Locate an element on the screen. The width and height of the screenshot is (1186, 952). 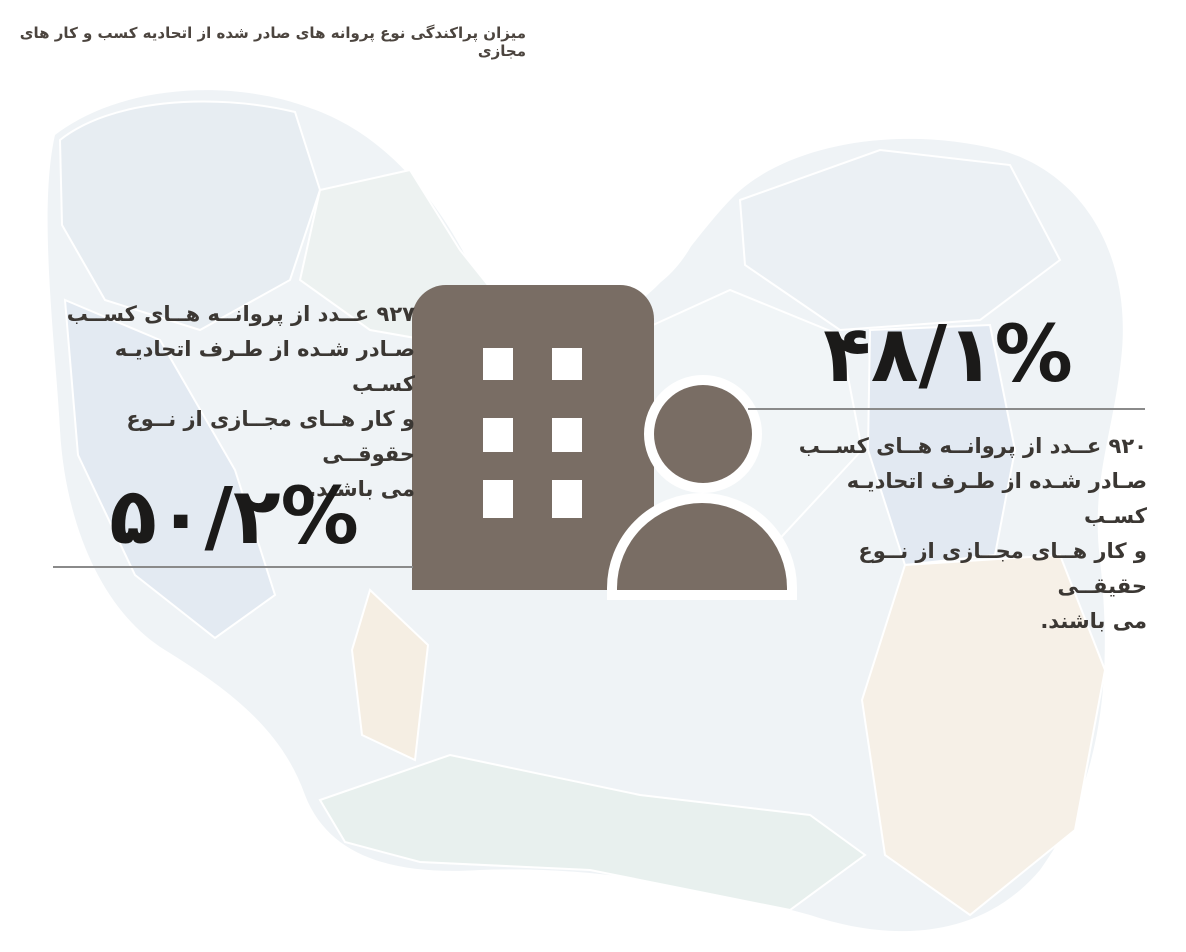
caspian-sea-cutout is located at coordinates (590, 192).